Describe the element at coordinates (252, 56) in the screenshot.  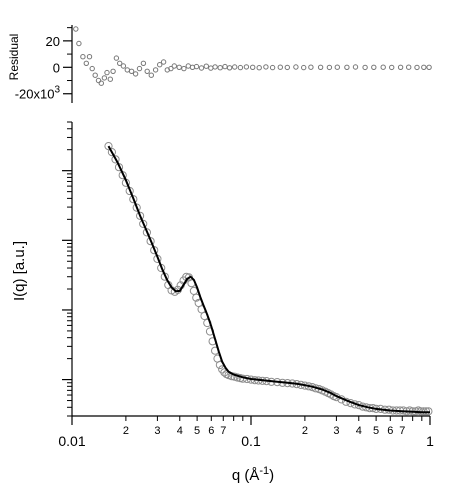
I see `residual-points` at that location.